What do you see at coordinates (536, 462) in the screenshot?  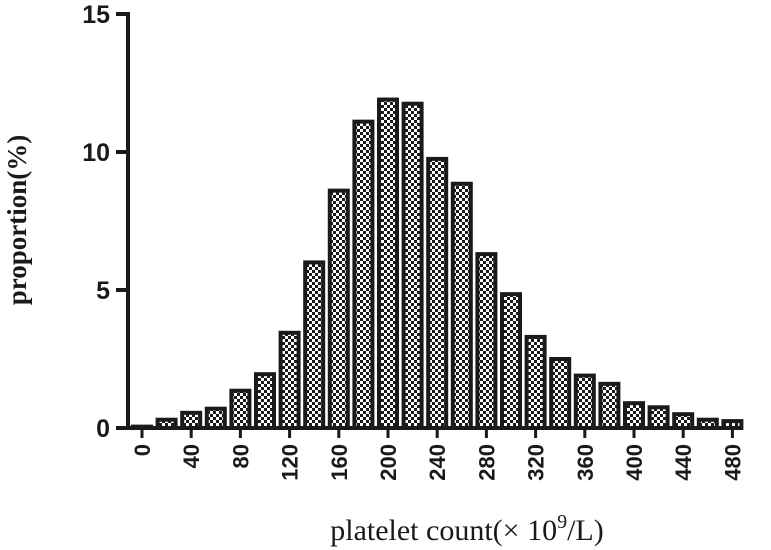 I see `x-tick-label: 320` at bounding box center [536, 462].